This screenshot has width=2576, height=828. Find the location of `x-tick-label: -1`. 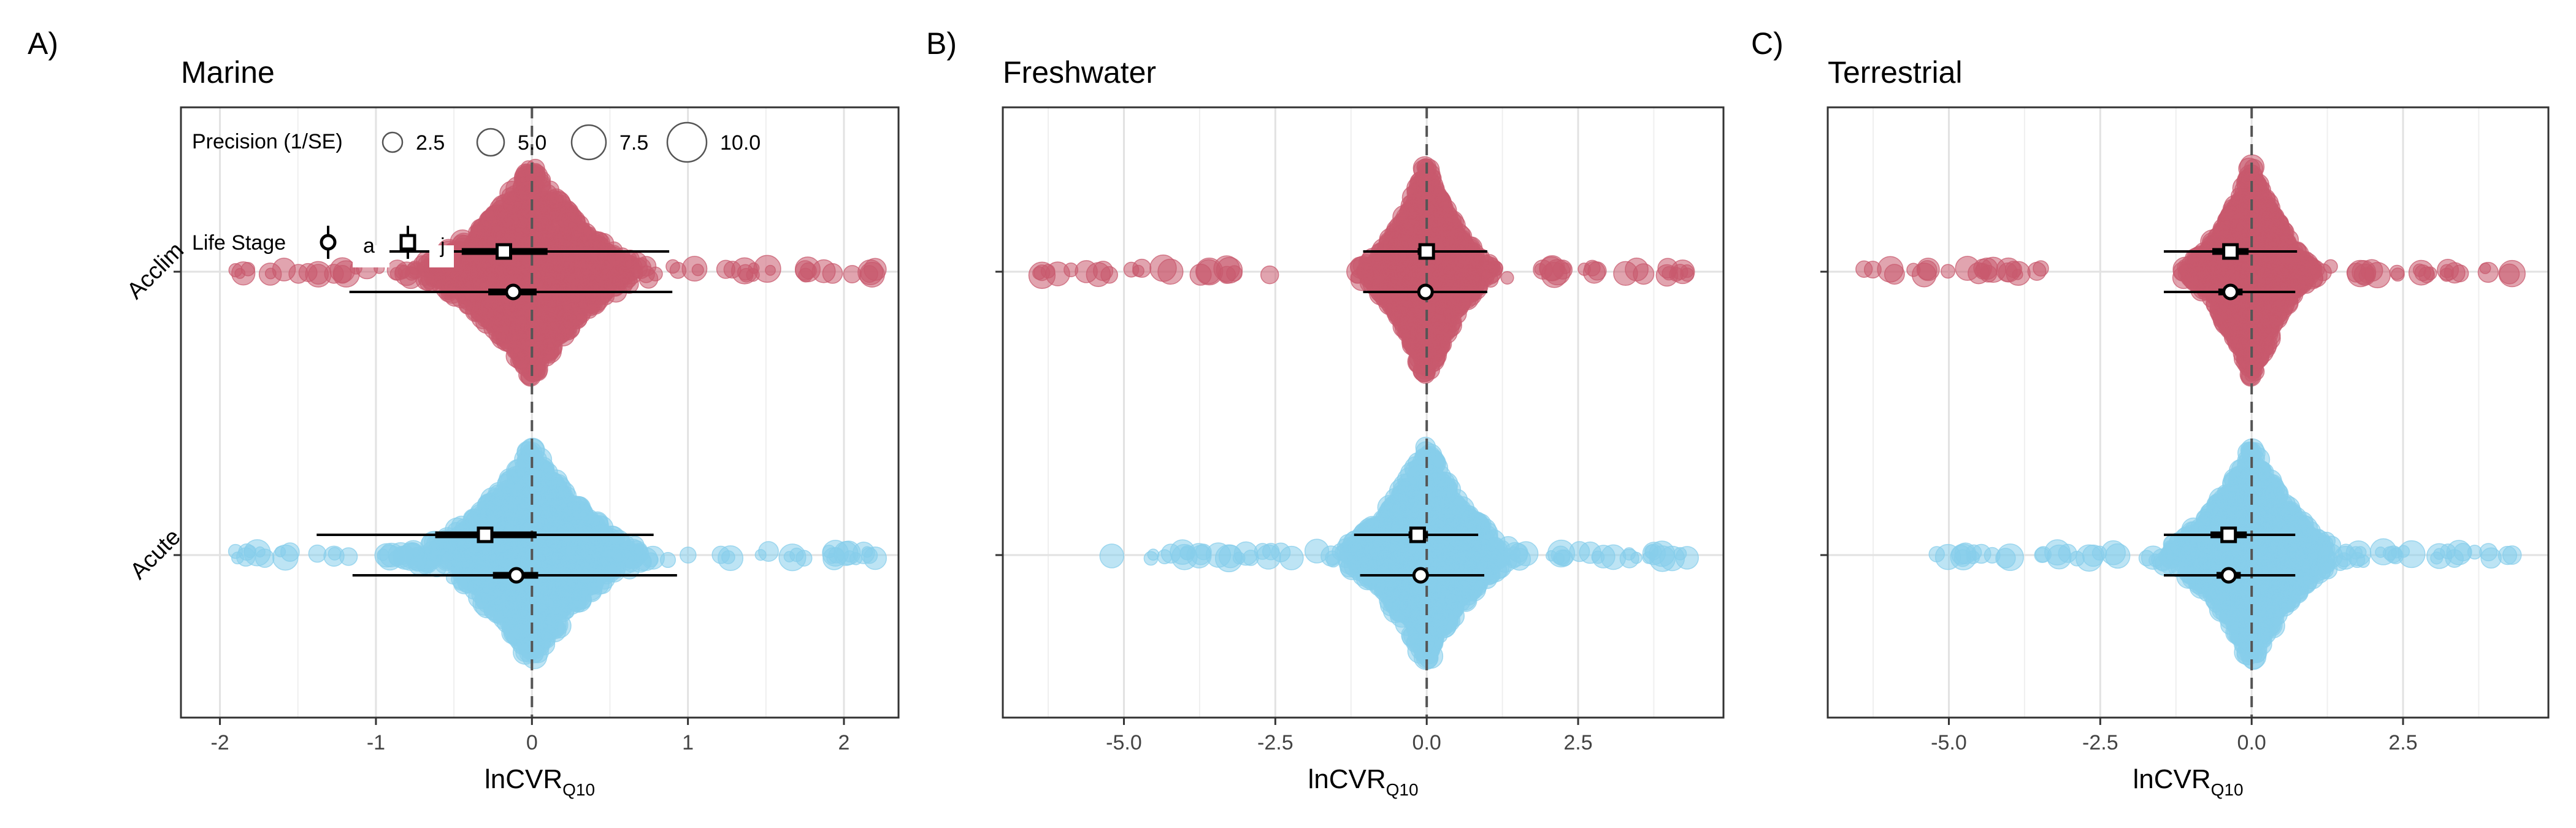

x-tick-label: -1 is located at coordinates (376, 742).